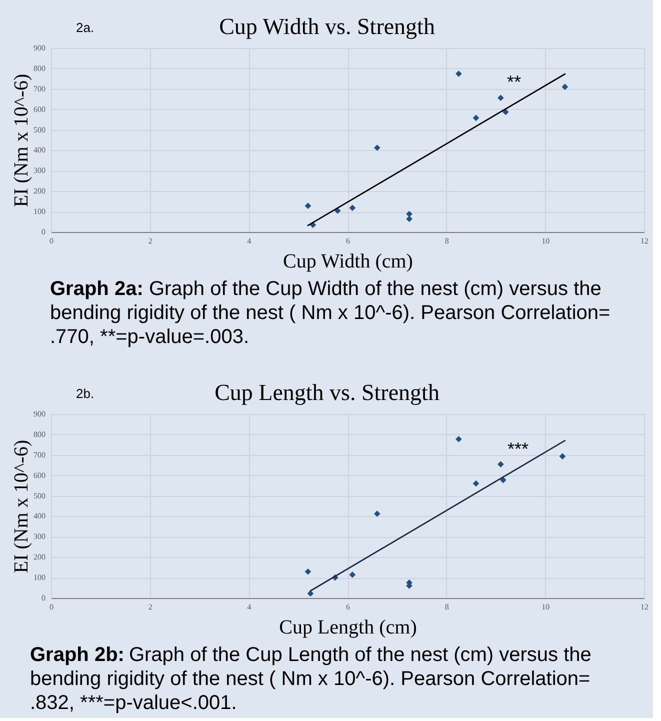 Image resolution: width=661 pixels, height=721 pixels. I want to click on annotation: ***, so click(518, 449).